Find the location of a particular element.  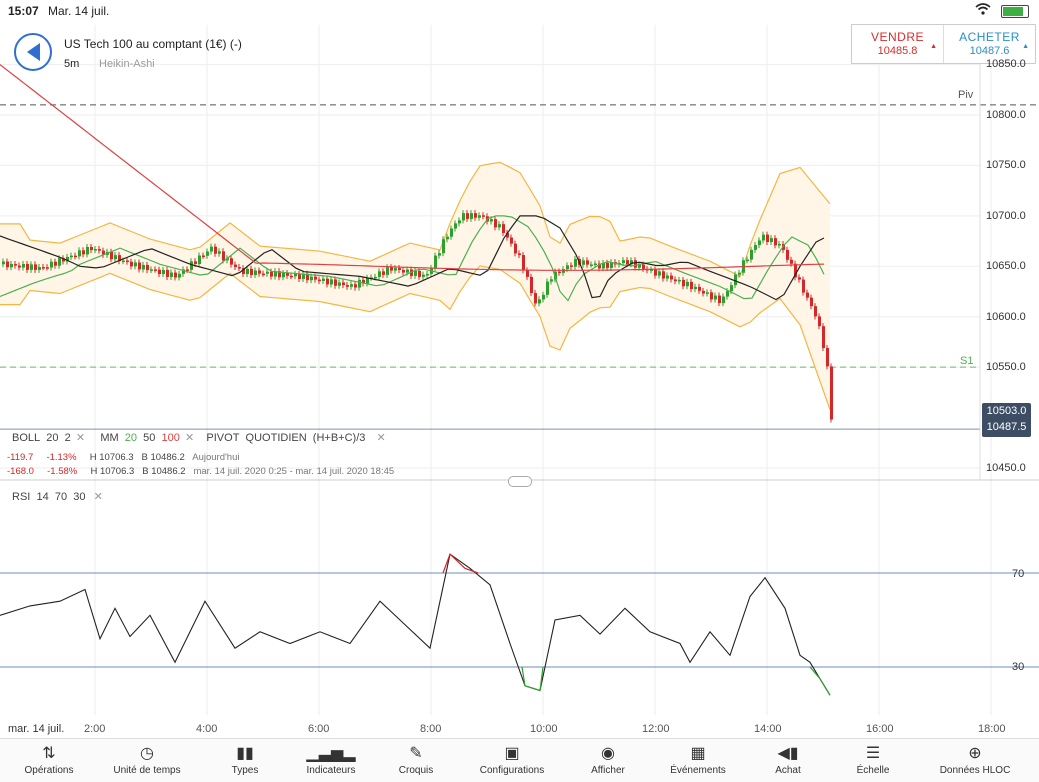

x-axis-start: mar. 14 juil. is located at coordinates (36, 729).